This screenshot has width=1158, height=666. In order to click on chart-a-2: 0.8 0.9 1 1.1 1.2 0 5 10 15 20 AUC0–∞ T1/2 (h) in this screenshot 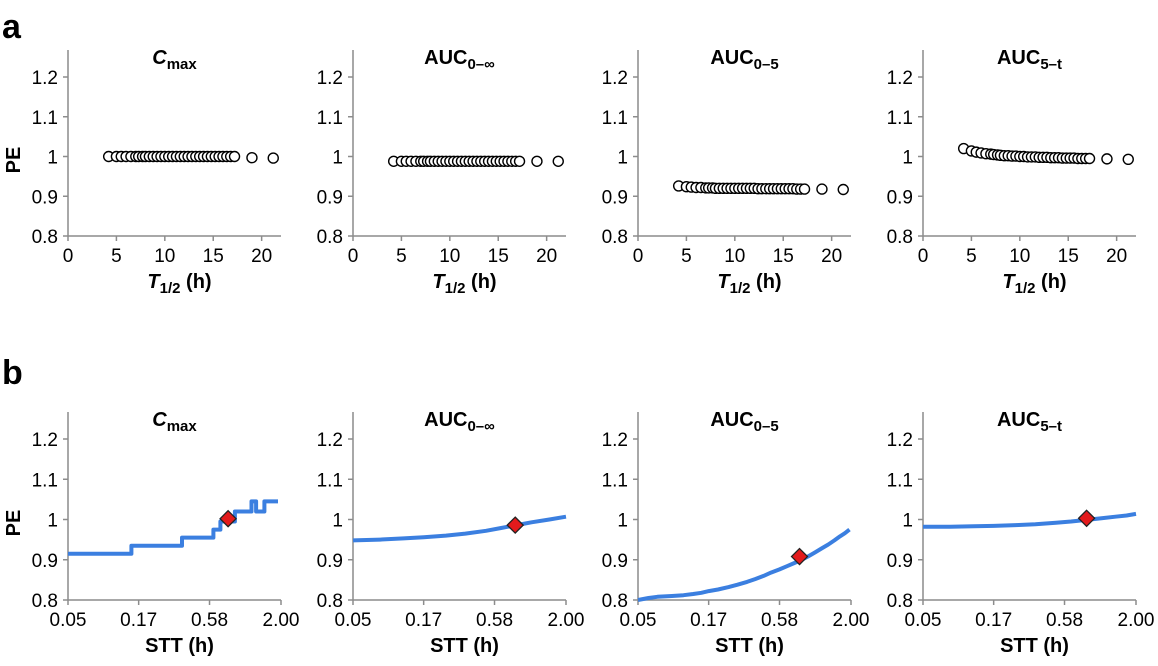, I will do `click(441, 172)`.